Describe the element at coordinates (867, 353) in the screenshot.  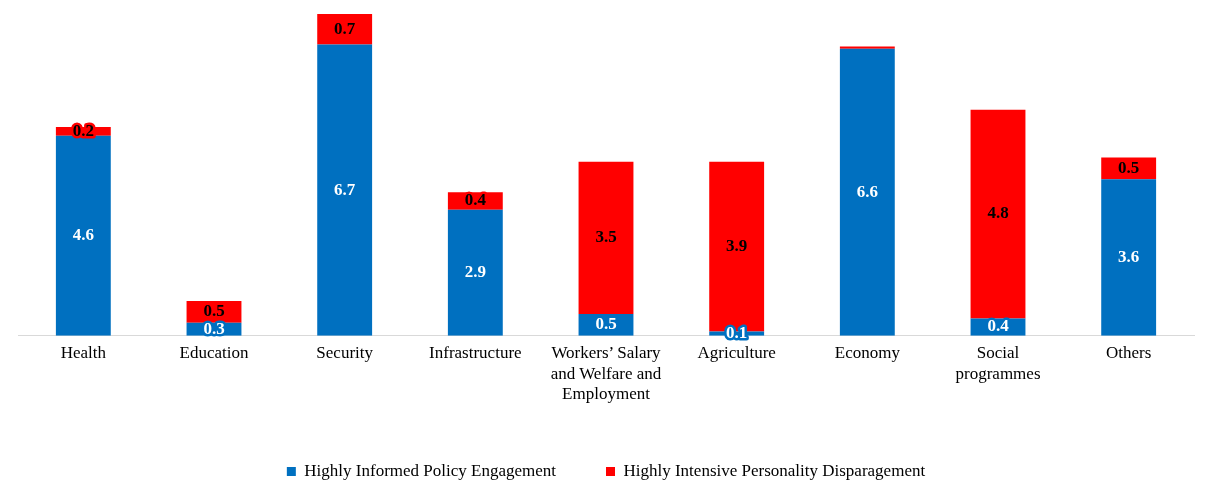
I see `x-tick-label: Economy` at that location.